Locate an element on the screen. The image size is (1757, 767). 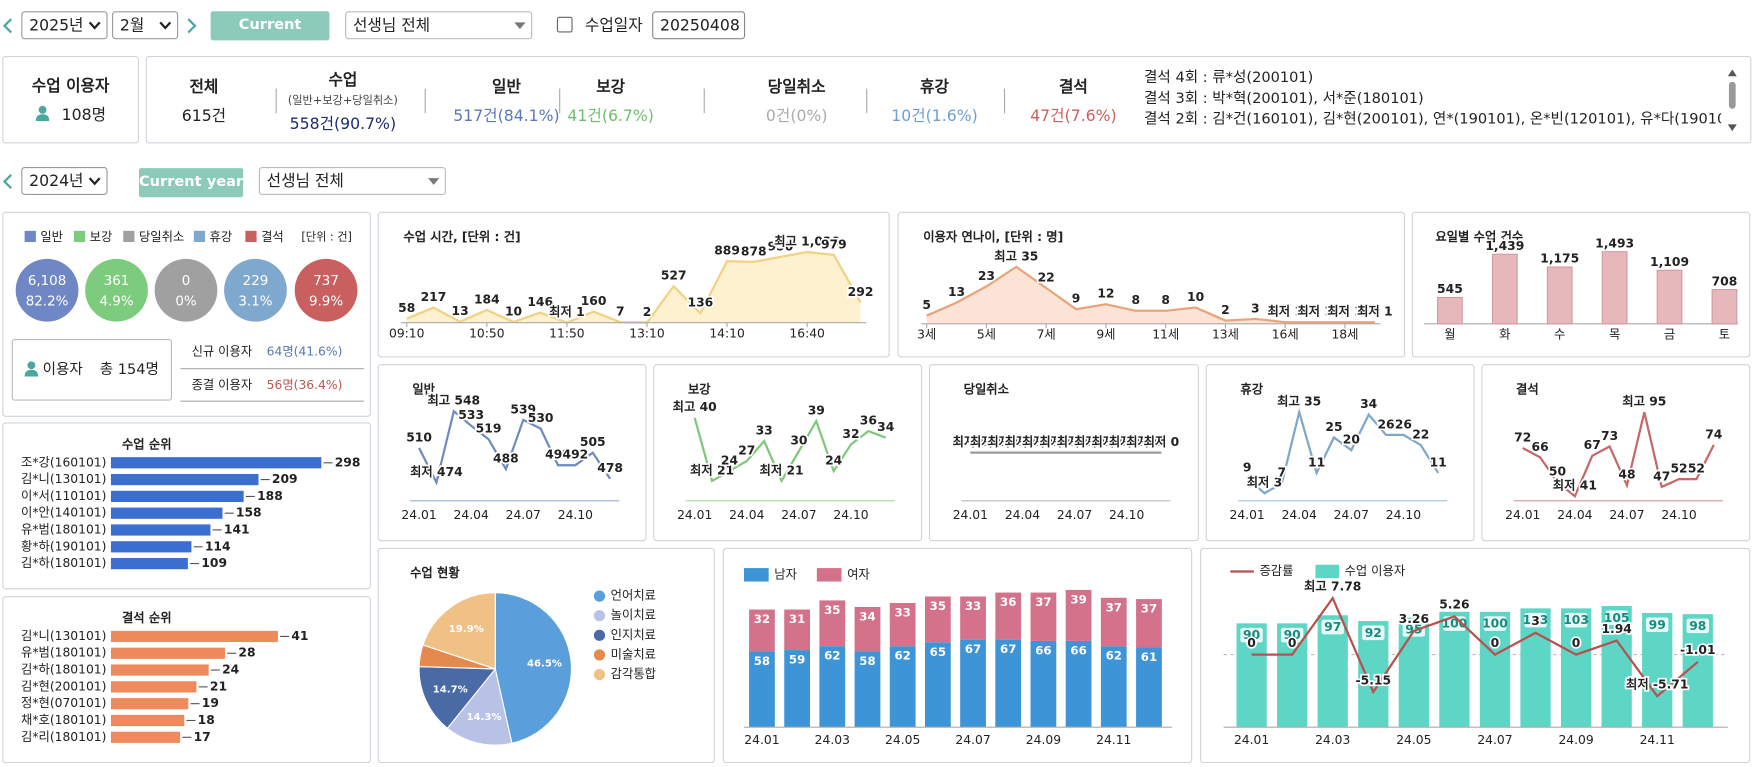
pie-slice is located at coordinates (459, 631).